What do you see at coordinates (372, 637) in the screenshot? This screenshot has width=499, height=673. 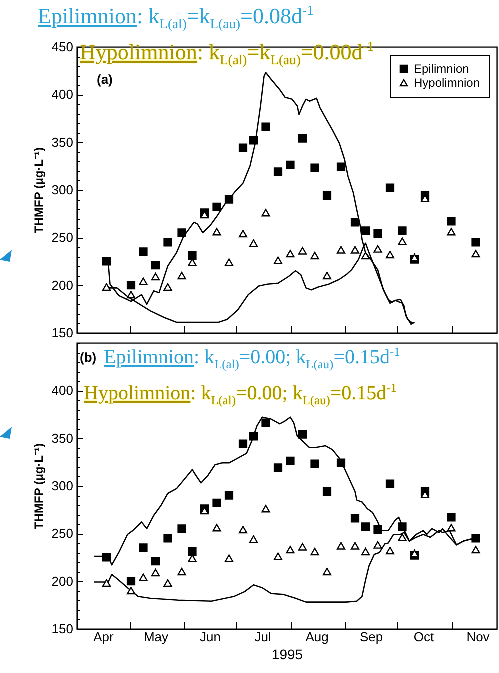 I see `x-tick-label: Sep` at bounding box center [372, 637].